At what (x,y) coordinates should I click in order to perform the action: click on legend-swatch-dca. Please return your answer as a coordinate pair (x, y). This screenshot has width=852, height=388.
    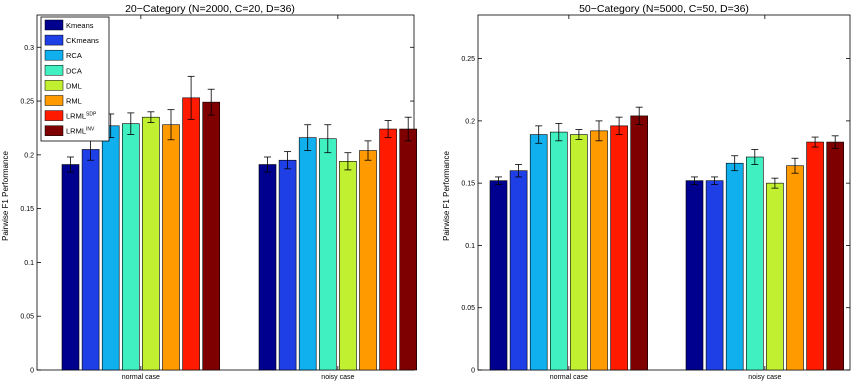
    Looking at the image, I should click on (54, 70).